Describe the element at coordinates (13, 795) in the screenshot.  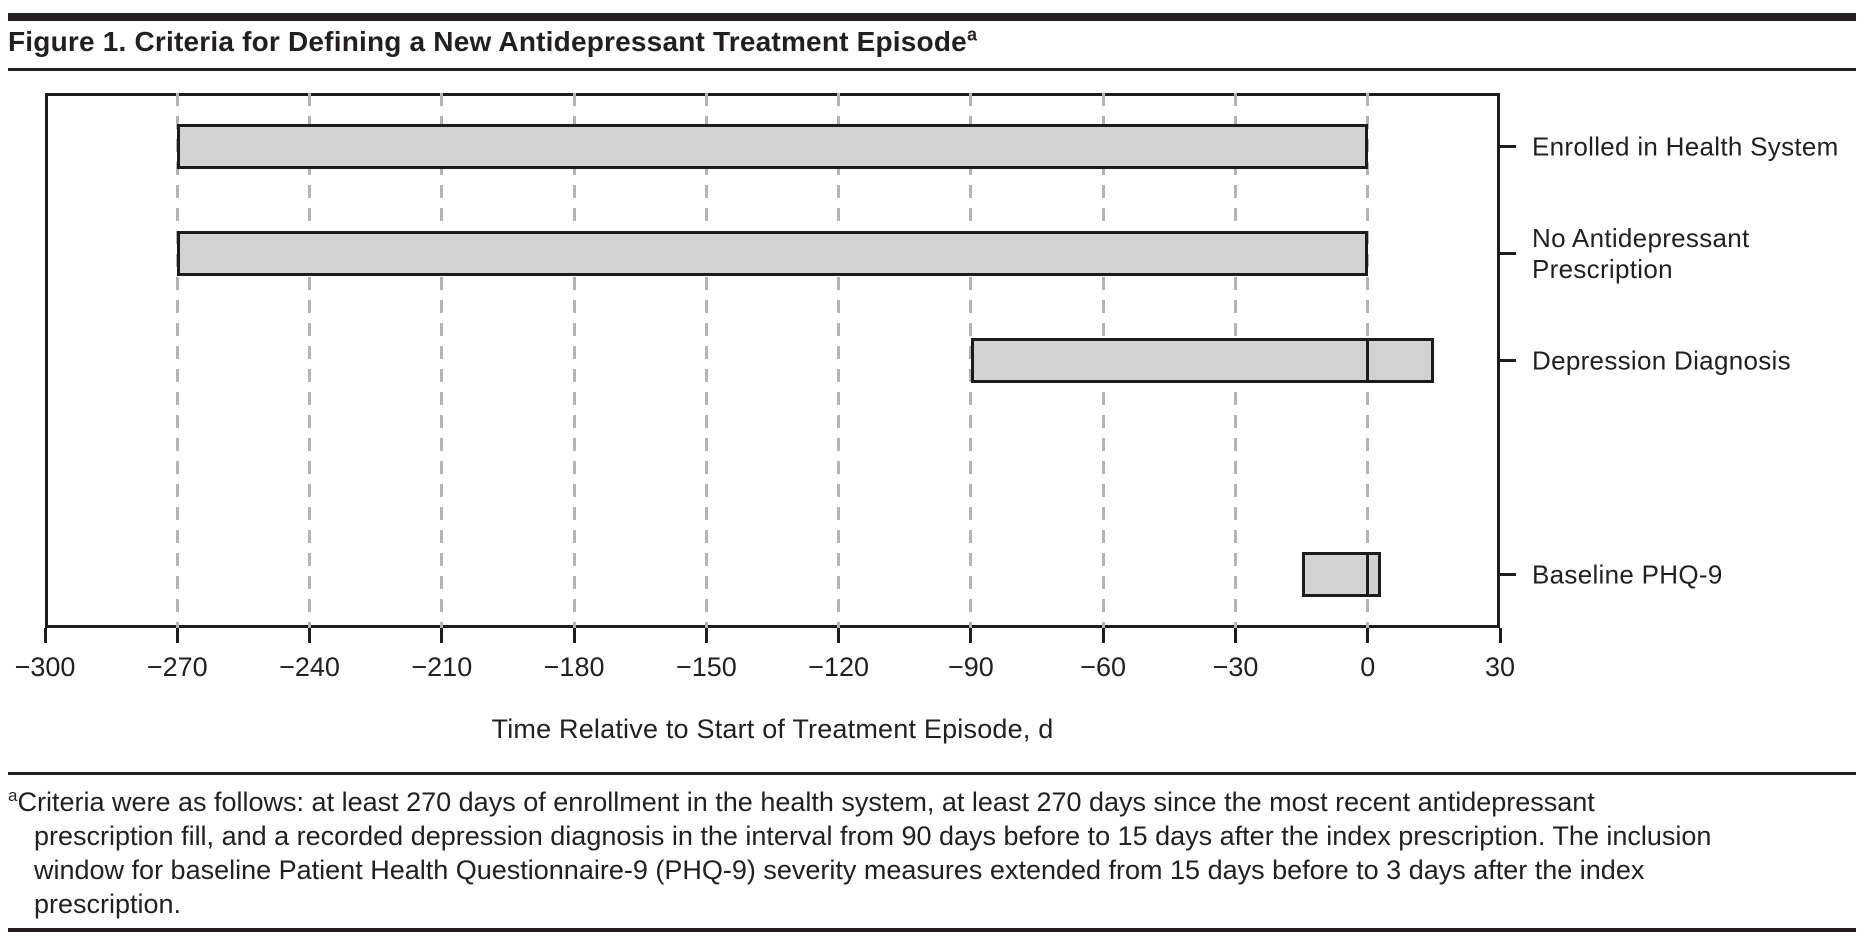
I see `footnote-marker: a` at that location.